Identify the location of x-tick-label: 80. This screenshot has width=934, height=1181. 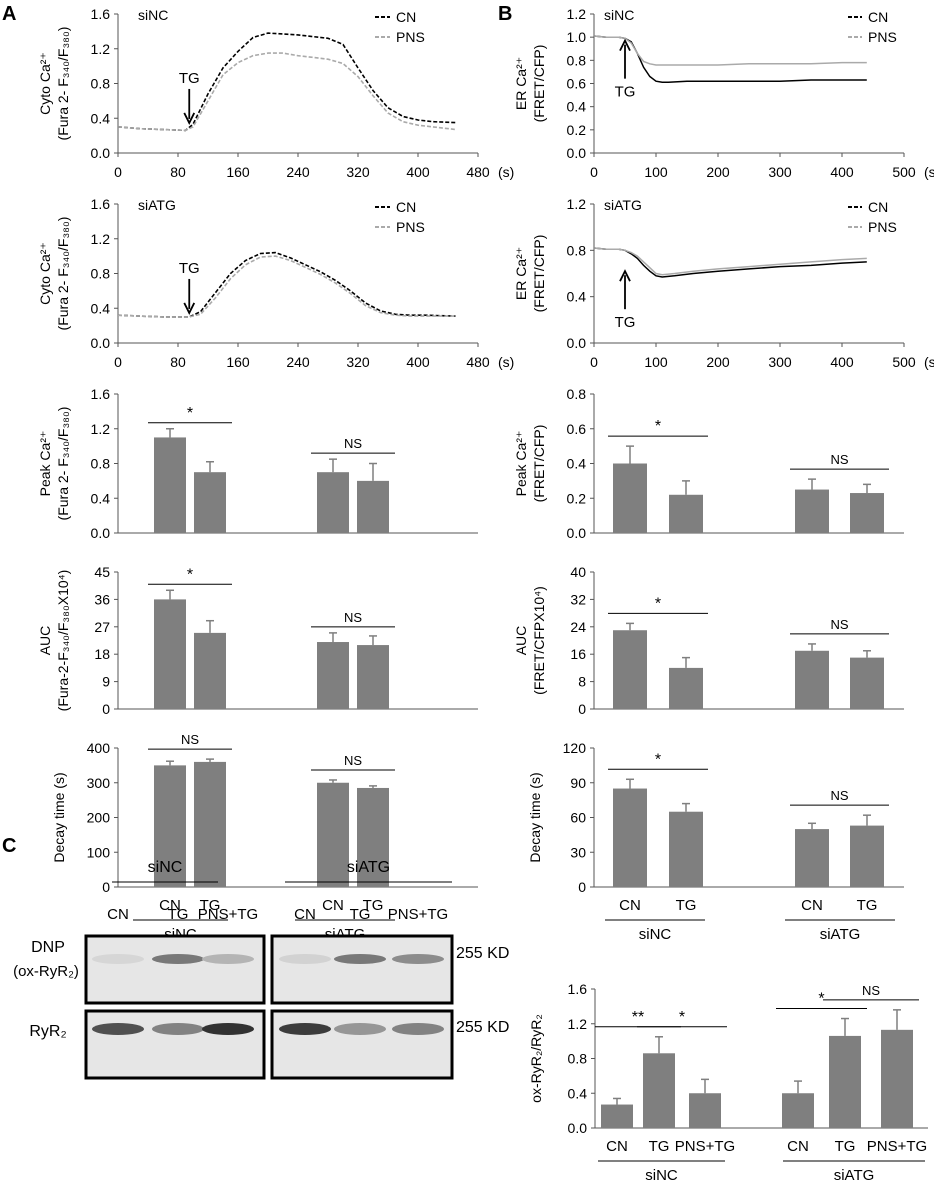
(178, 172).